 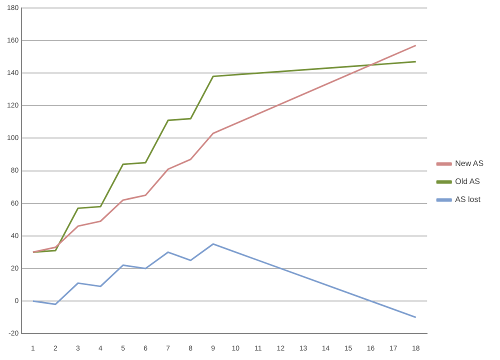 What do you see at coordinates (467, 181) in the screenshot?
I see `legend-label: Old AS` at bounding box center [467, 181].